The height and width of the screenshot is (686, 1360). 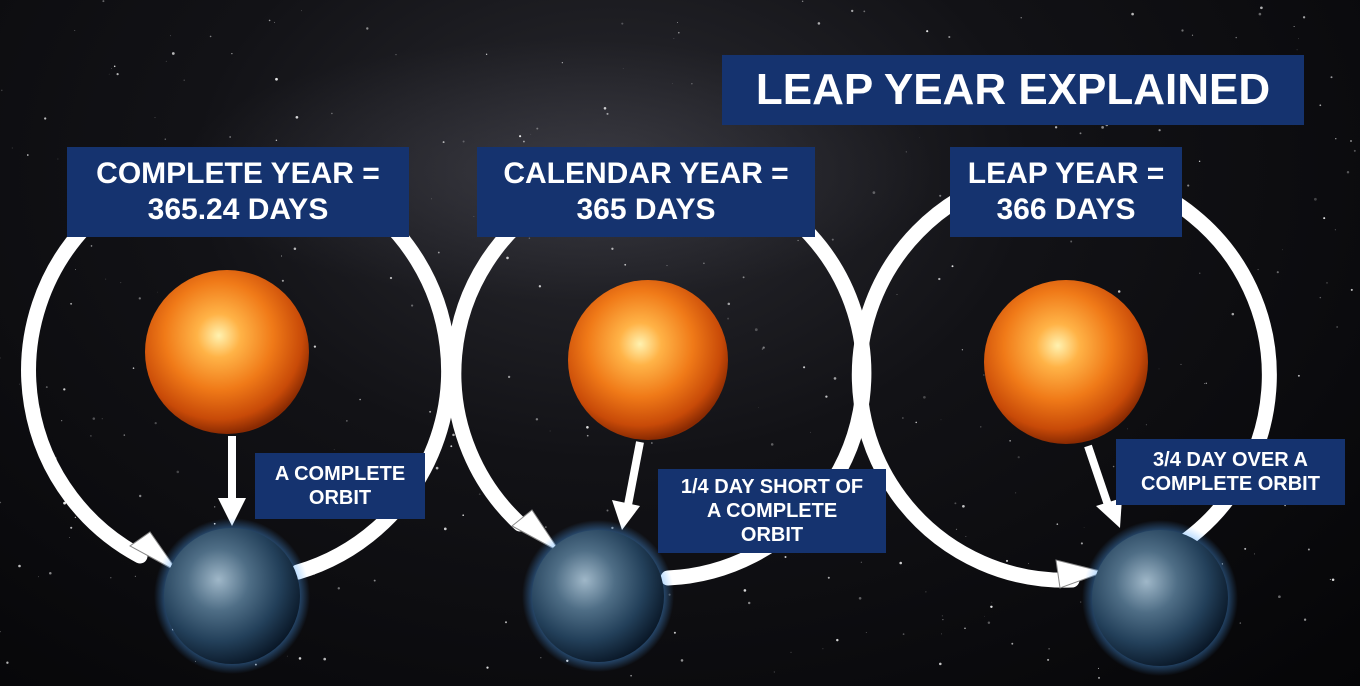 What do you see at coordinates (772, 535) in the screenshot?
I see `note-line: ORBIT` at bounding box center [772, 535].